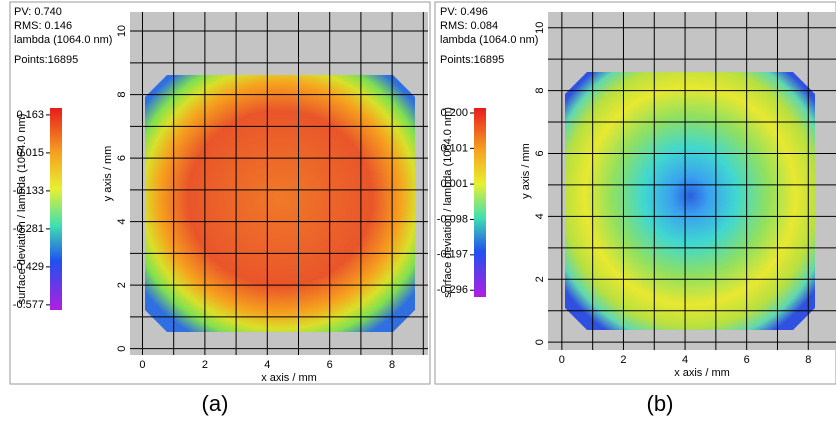 Image resolution: width=836 pixels, height=429 pixels. What do you see at coordinates (28, 267) in the screenshot?
I see `colorbar-tick-label: -0.429` at bounding box center [28, 267].